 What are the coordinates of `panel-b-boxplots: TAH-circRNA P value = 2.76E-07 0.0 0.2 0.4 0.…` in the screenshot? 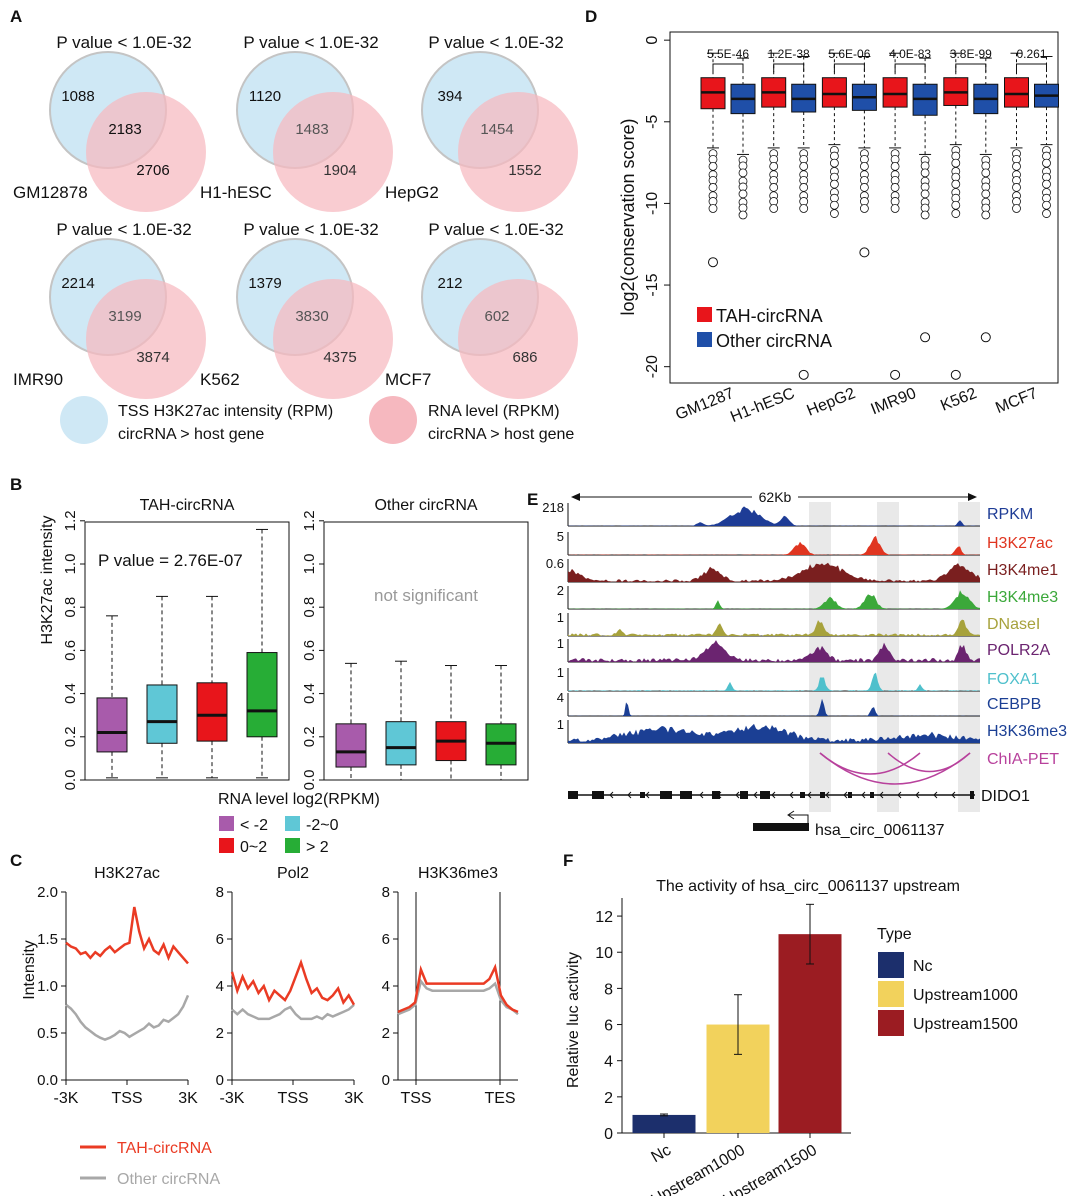 It's located at (295, 643).